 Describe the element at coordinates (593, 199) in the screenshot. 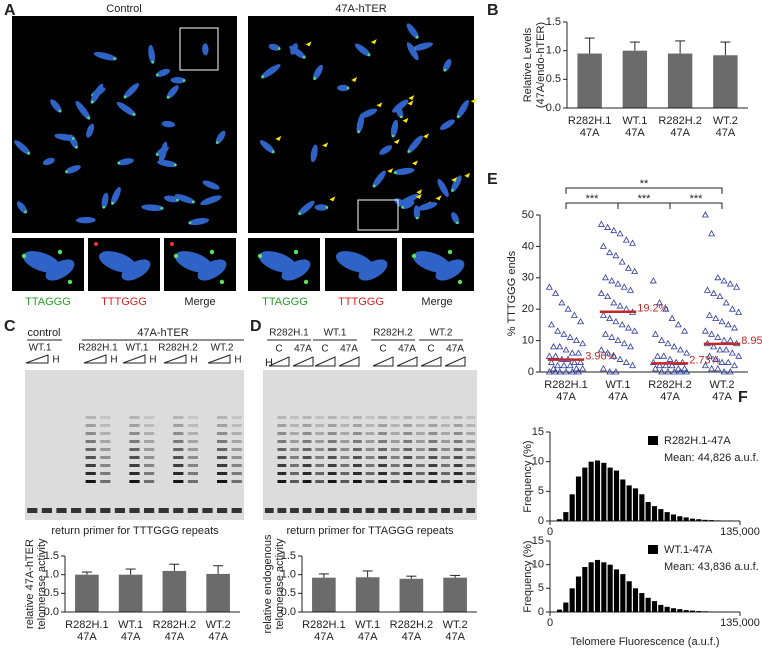

I see `significance-label: ***` at that location.